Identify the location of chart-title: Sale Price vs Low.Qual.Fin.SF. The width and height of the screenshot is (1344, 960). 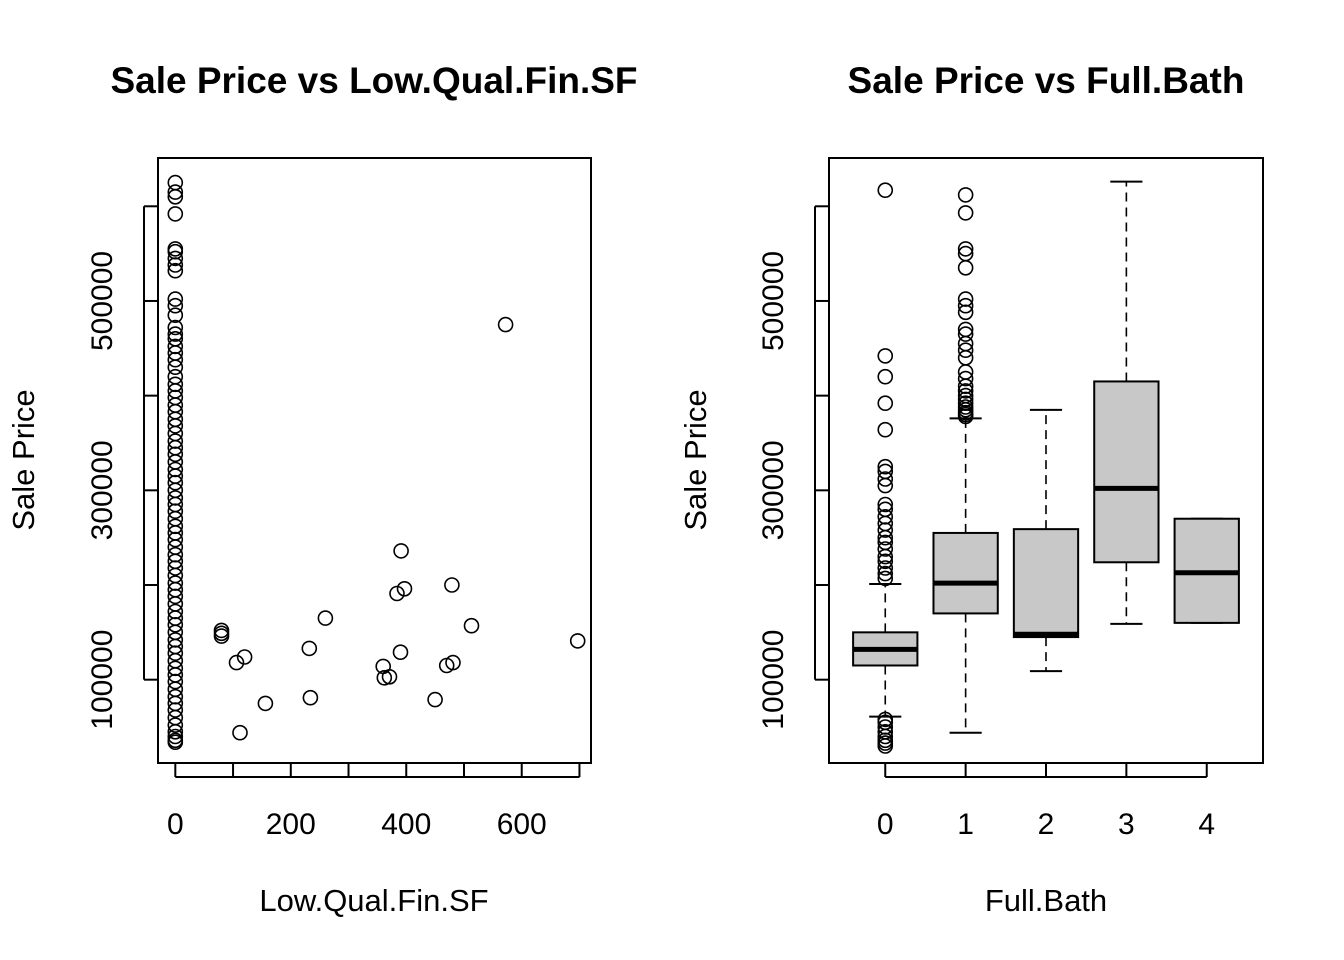
(373, 80).